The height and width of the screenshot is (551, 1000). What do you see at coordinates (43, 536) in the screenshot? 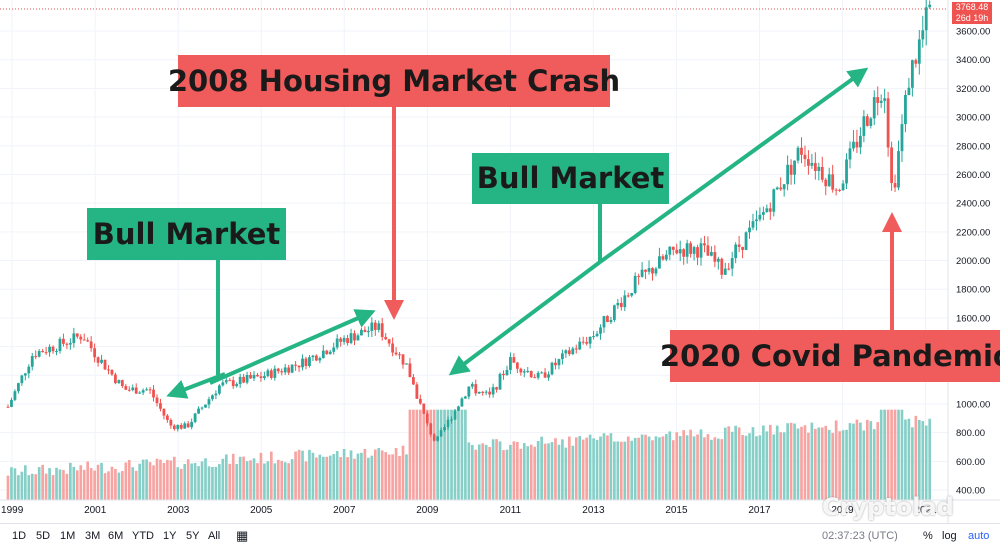
I see `range-5d: 5D` at bounding box center [43, 536].